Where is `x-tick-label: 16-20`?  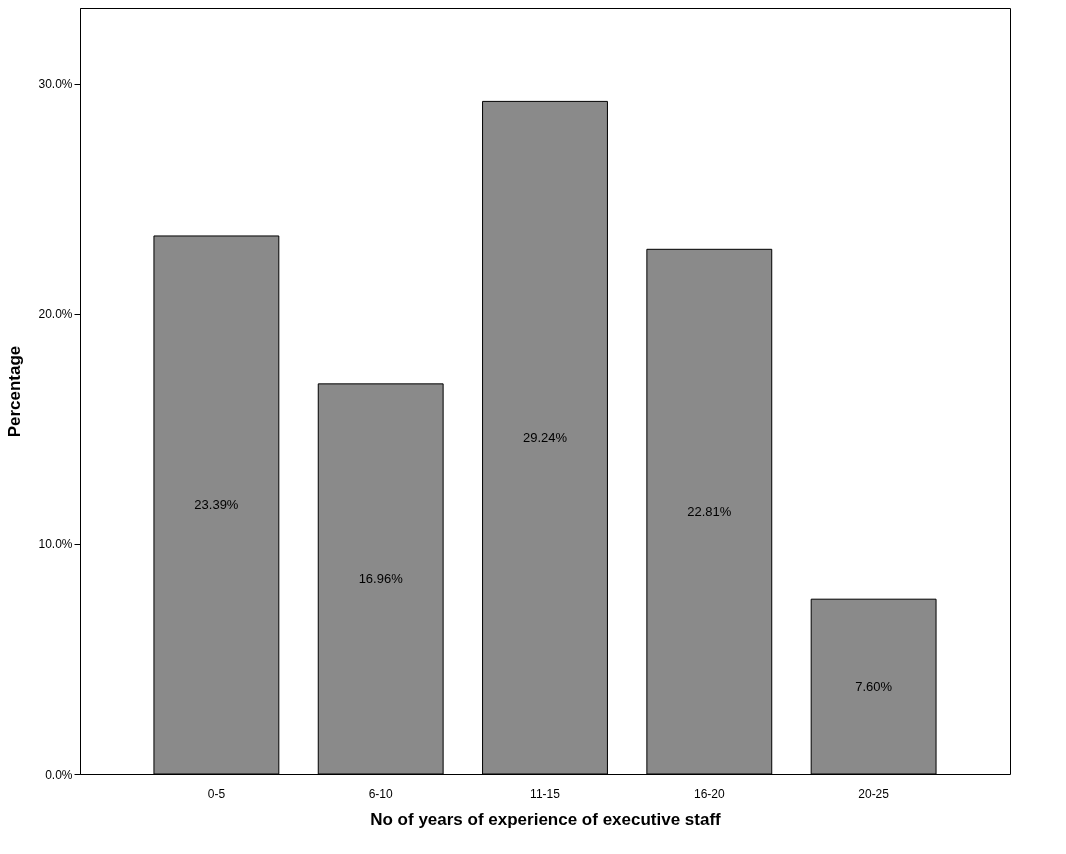 x-tick-label: 16-20 is located at coordinates (709, 793).